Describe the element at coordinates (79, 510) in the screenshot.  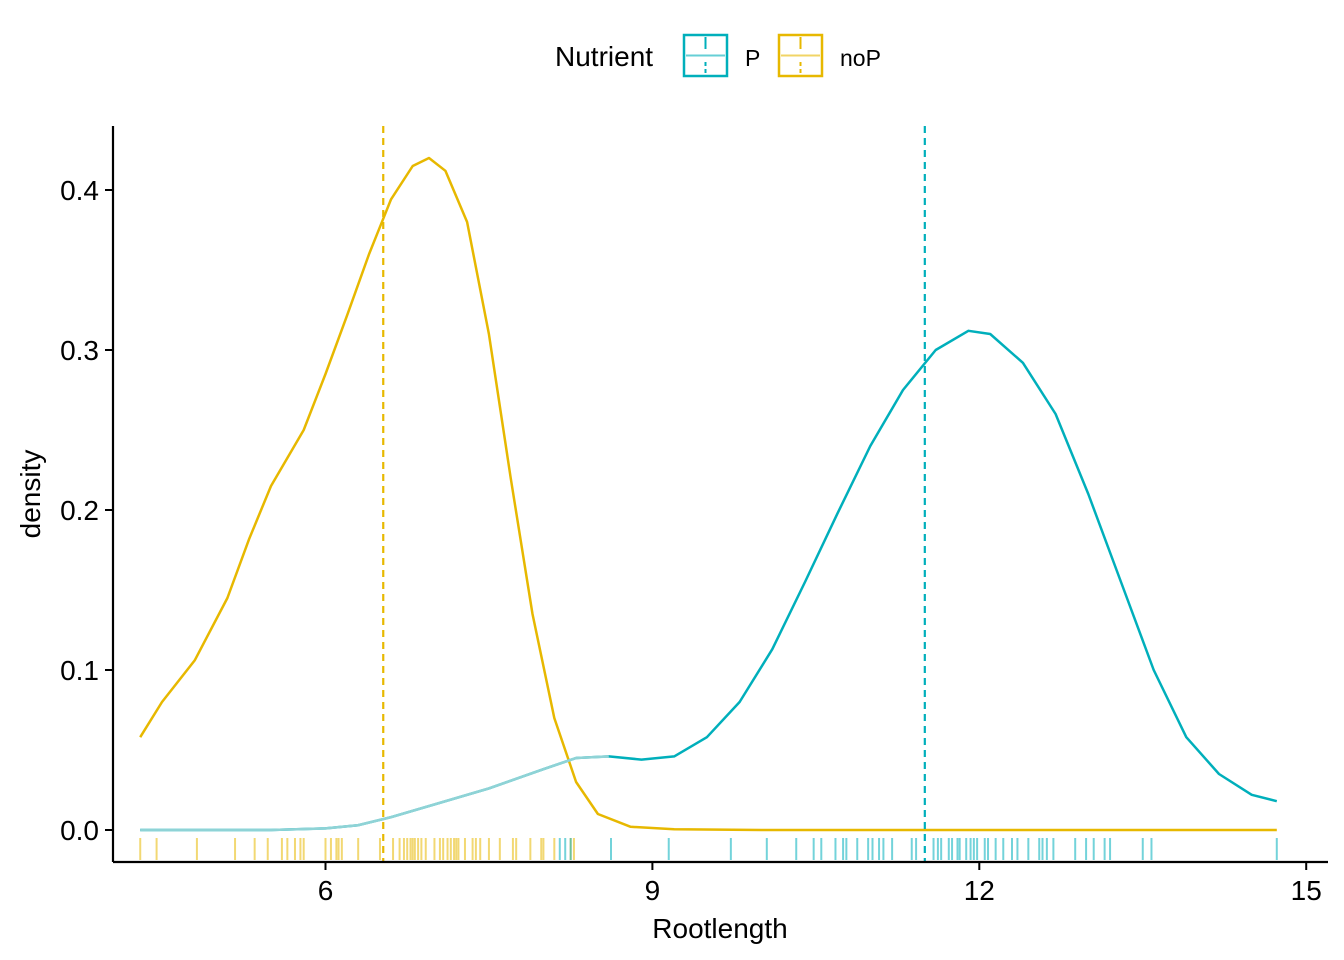
I see `y-tick-label: 0.2` at that location.